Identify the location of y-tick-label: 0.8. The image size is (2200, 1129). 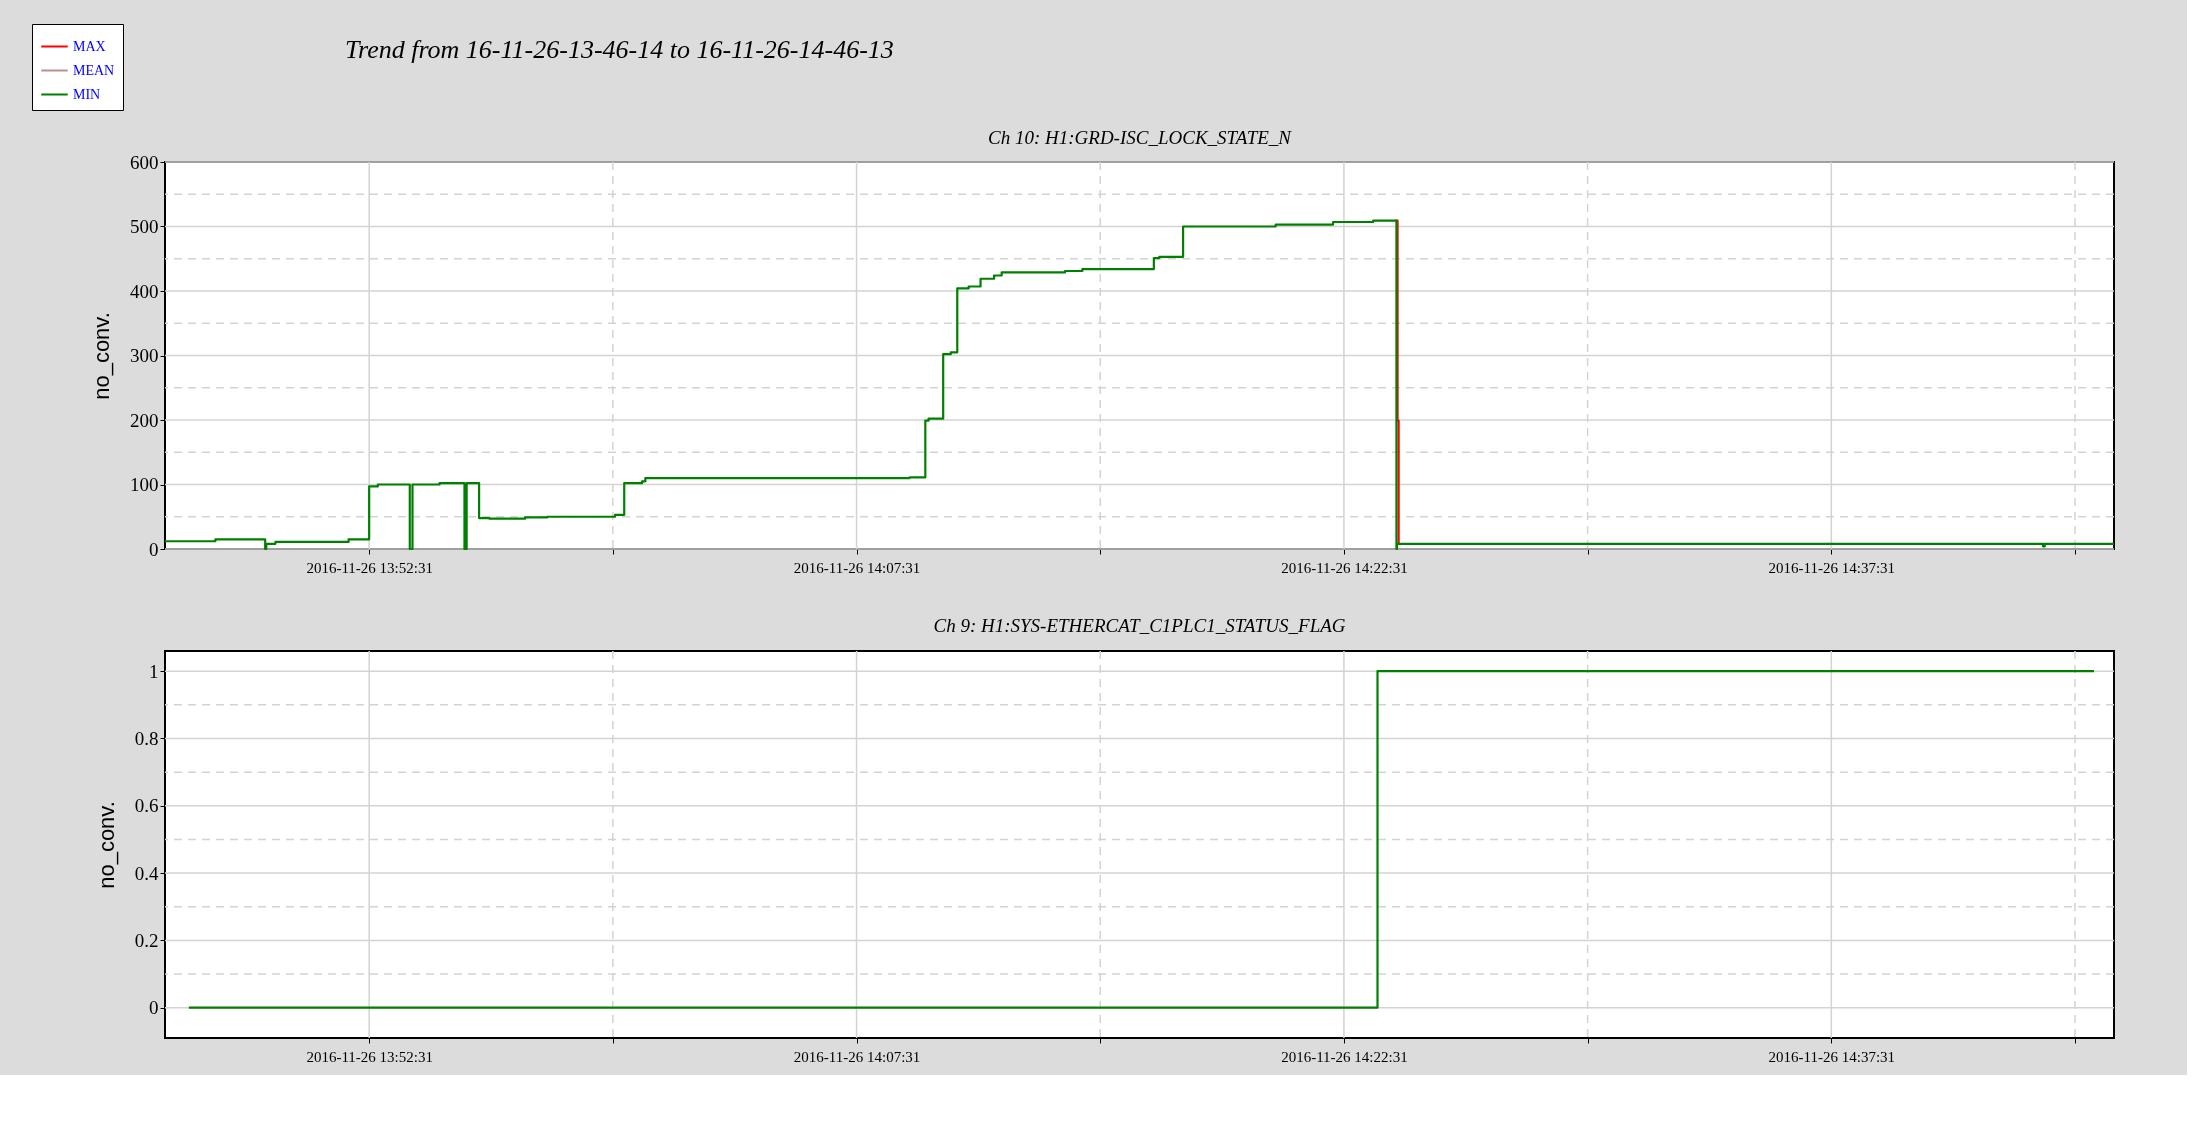
(146, 738).